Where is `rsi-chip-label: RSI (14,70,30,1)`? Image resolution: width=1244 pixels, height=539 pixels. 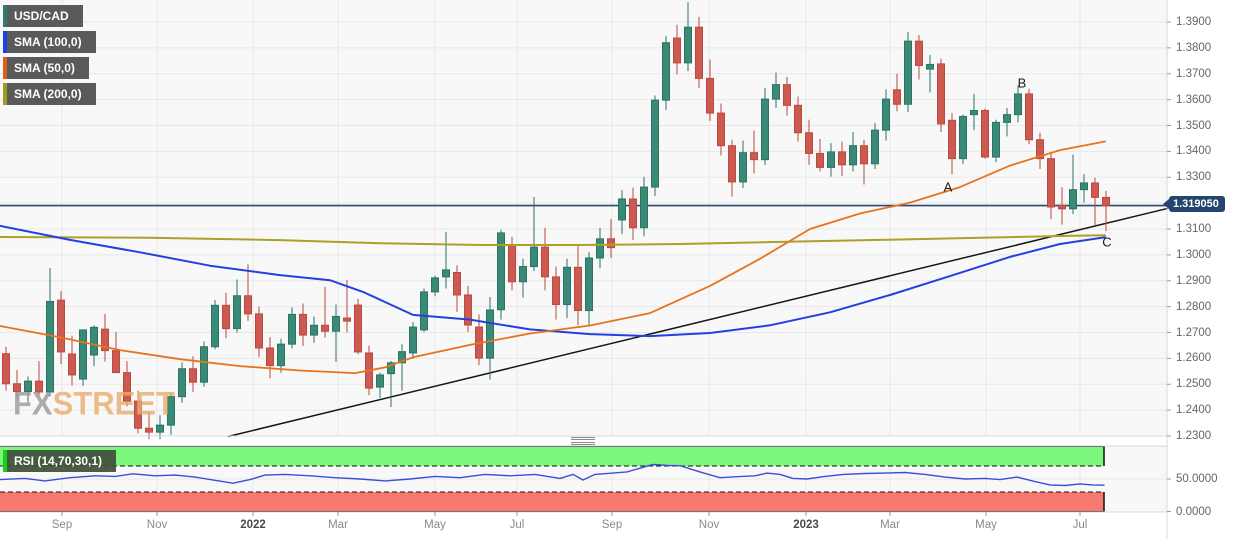
rsi-chip-label: RSI (14,70,30,1) is located at coordinates (58, 461).